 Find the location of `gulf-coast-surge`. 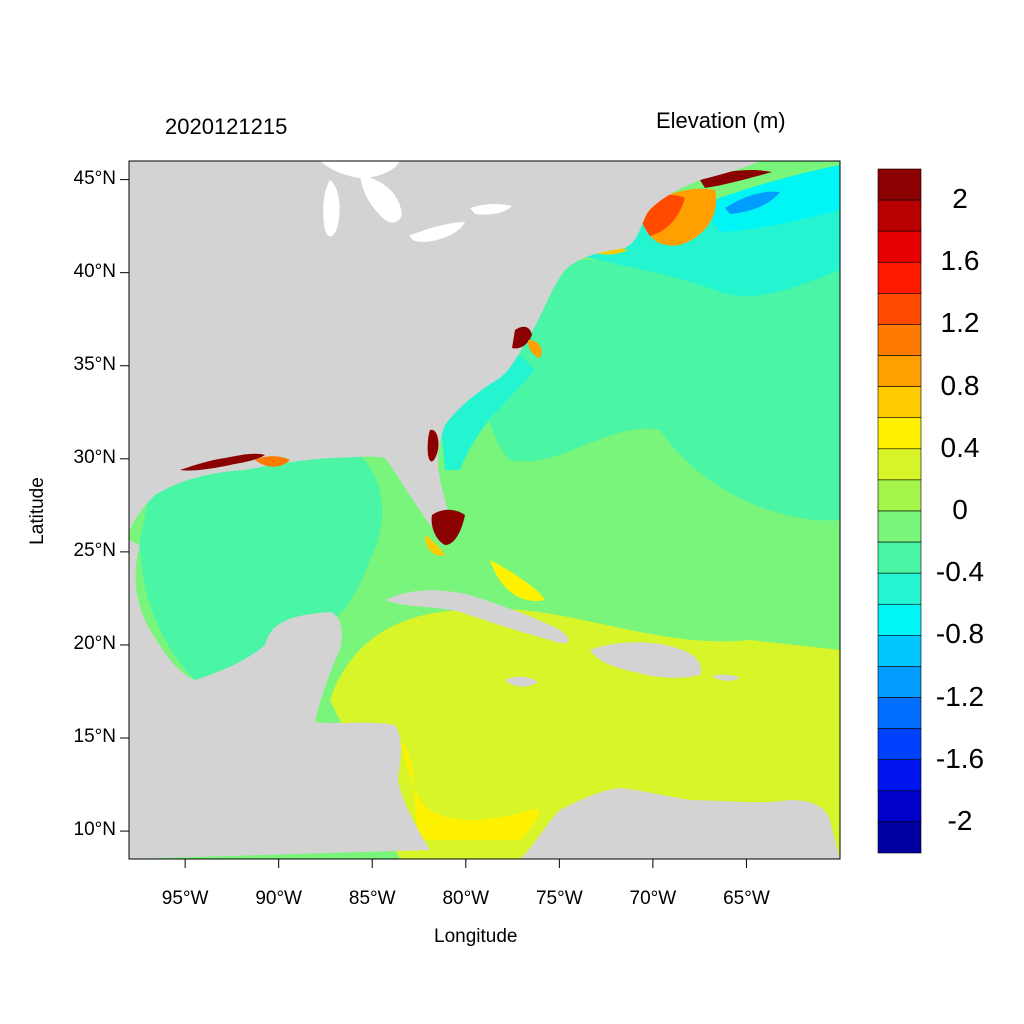

gulf-coast-surge is located at coordinates (222, 462).